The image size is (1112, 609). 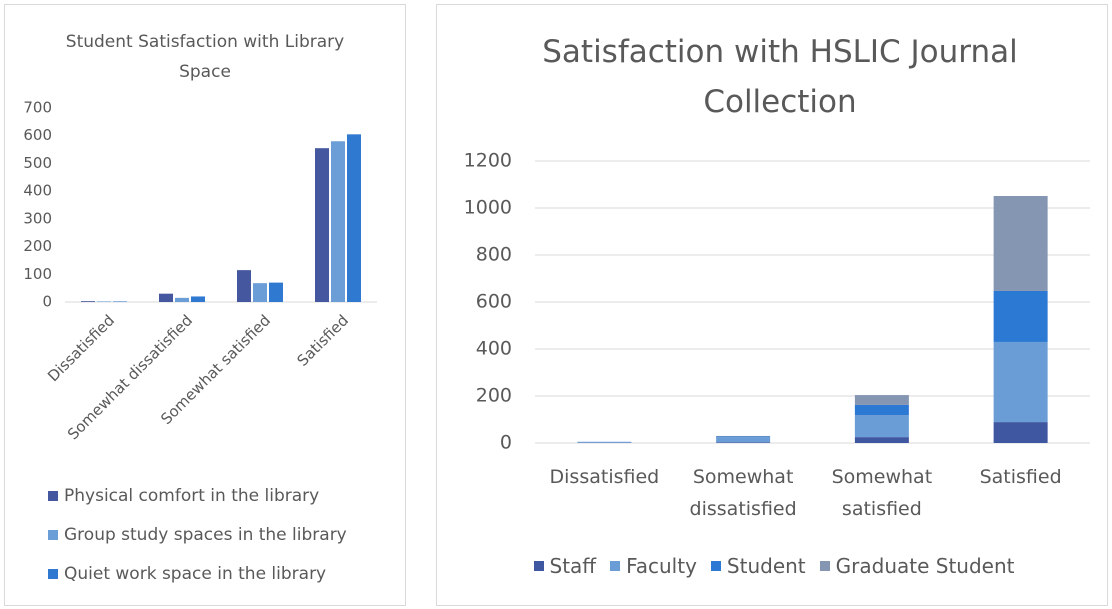 I want to click on legend-label: Staff, so click(x=573, y=566).